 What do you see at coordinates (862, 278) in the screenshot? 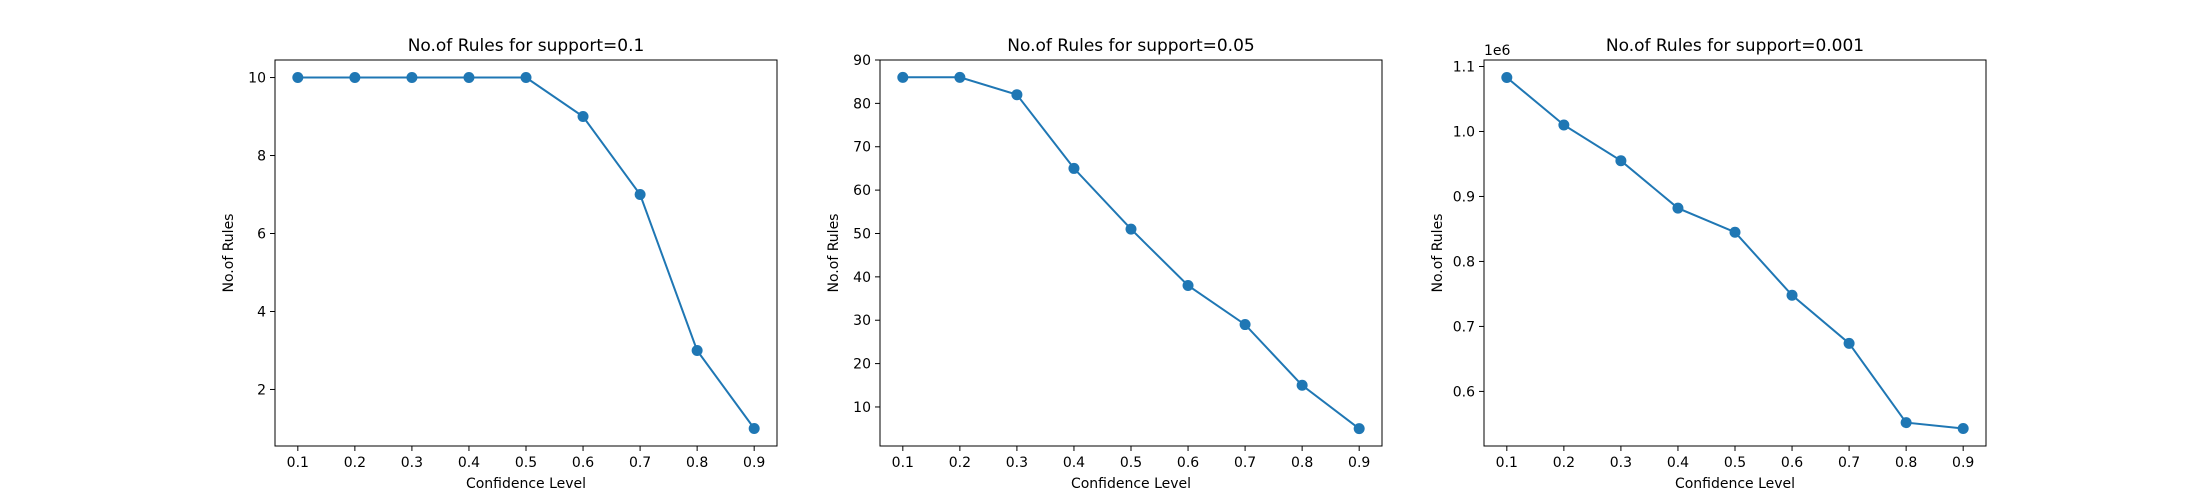
I see `y-tick-label: 40` at bounding box center [862, 278].